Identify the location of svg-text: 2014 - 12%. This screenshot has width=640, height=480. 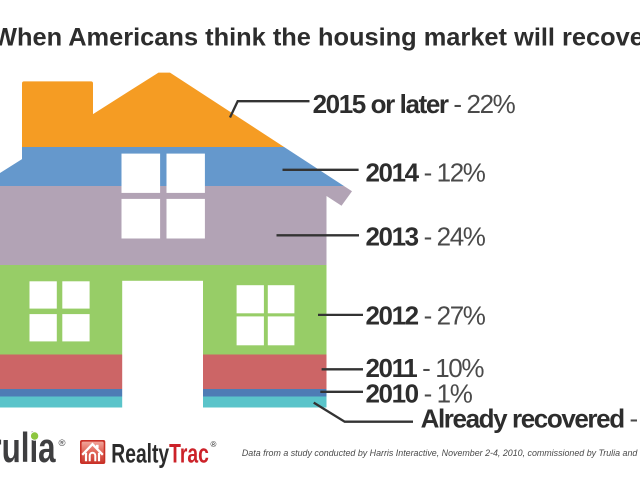
(426, 172).